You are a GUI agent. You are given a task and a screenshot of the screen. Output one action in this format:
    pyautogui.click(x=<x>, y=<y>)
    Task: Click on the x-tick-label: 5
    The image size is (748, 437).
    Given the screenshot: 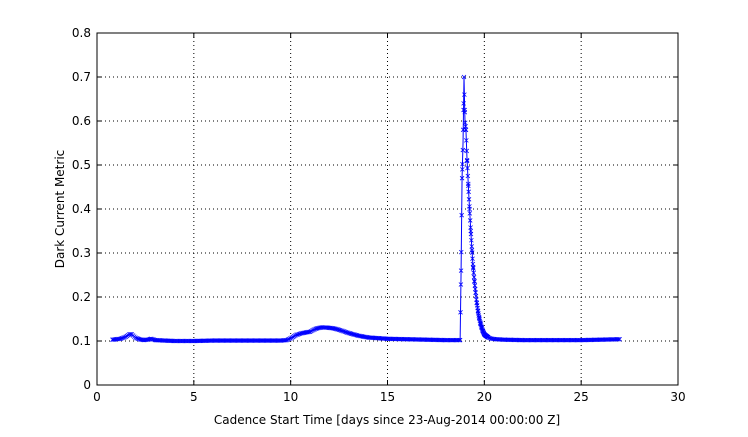 What is the action you would take?
    pyautogui.click(x=194, y=397)
    